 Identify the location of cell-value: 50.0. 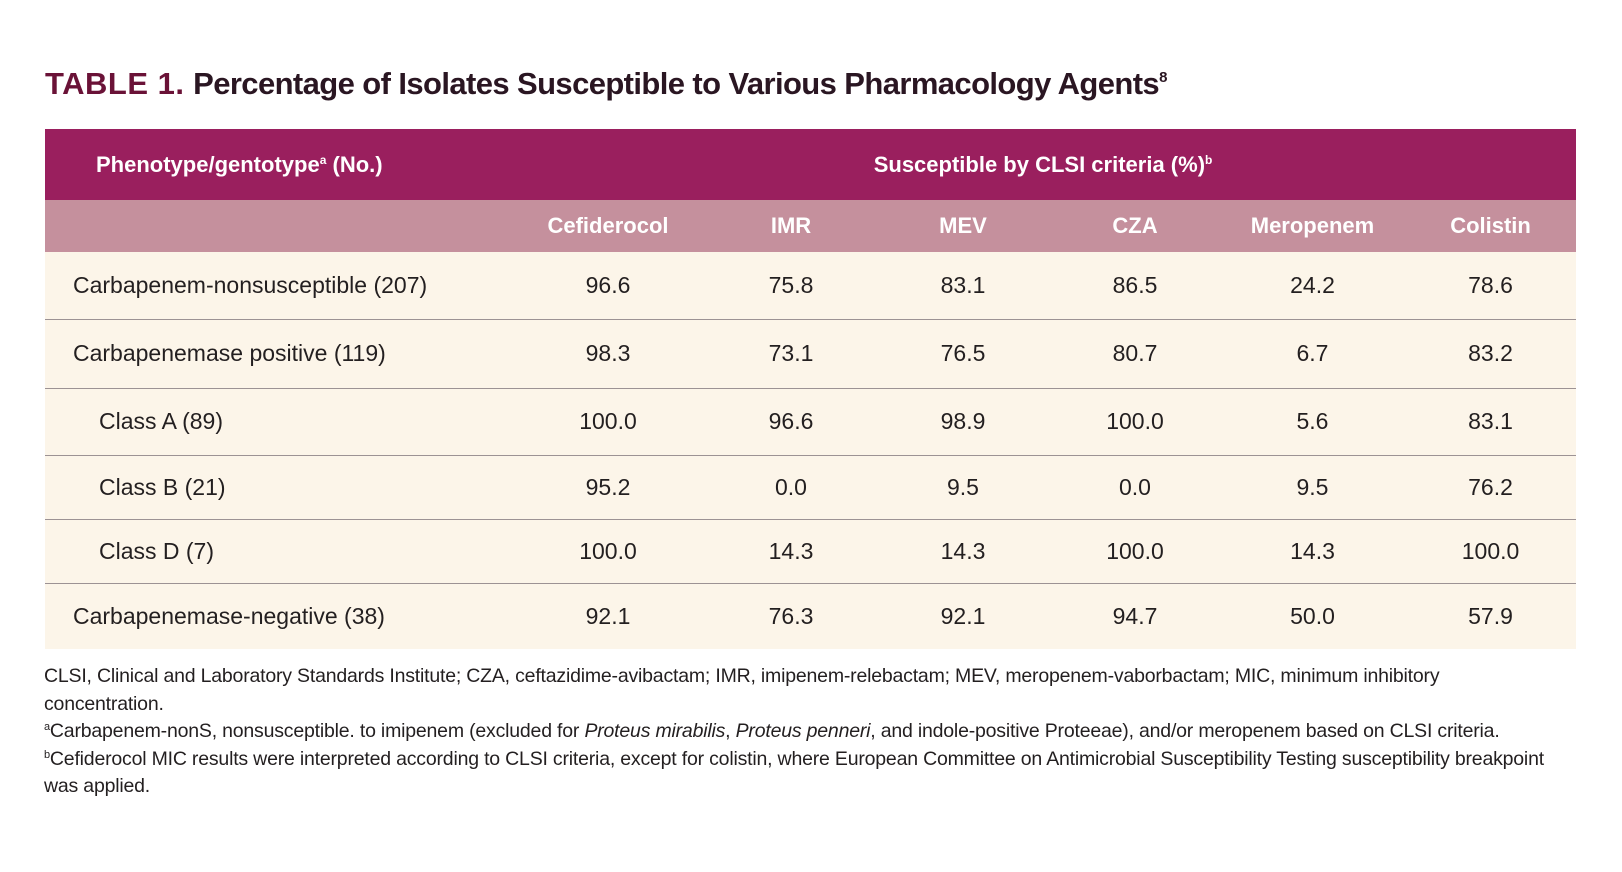
(1312, 615).